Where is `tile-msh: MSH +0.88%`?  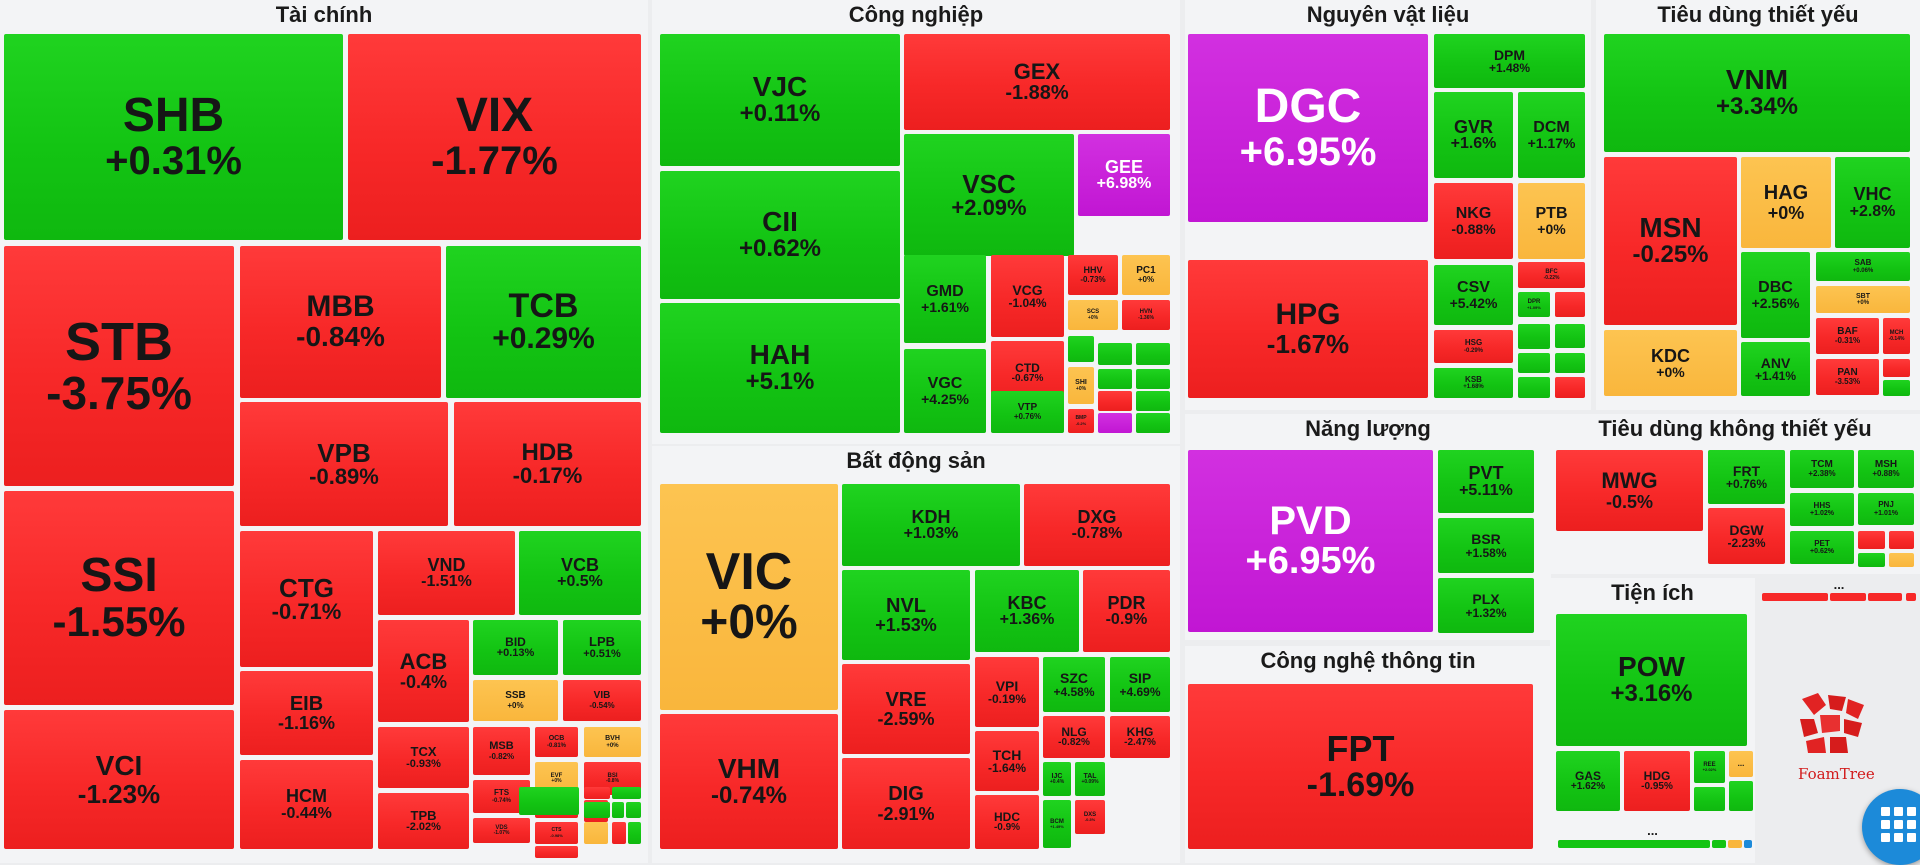
tile-msh: MSH +0.88% is located at coordinates (1886, 469).